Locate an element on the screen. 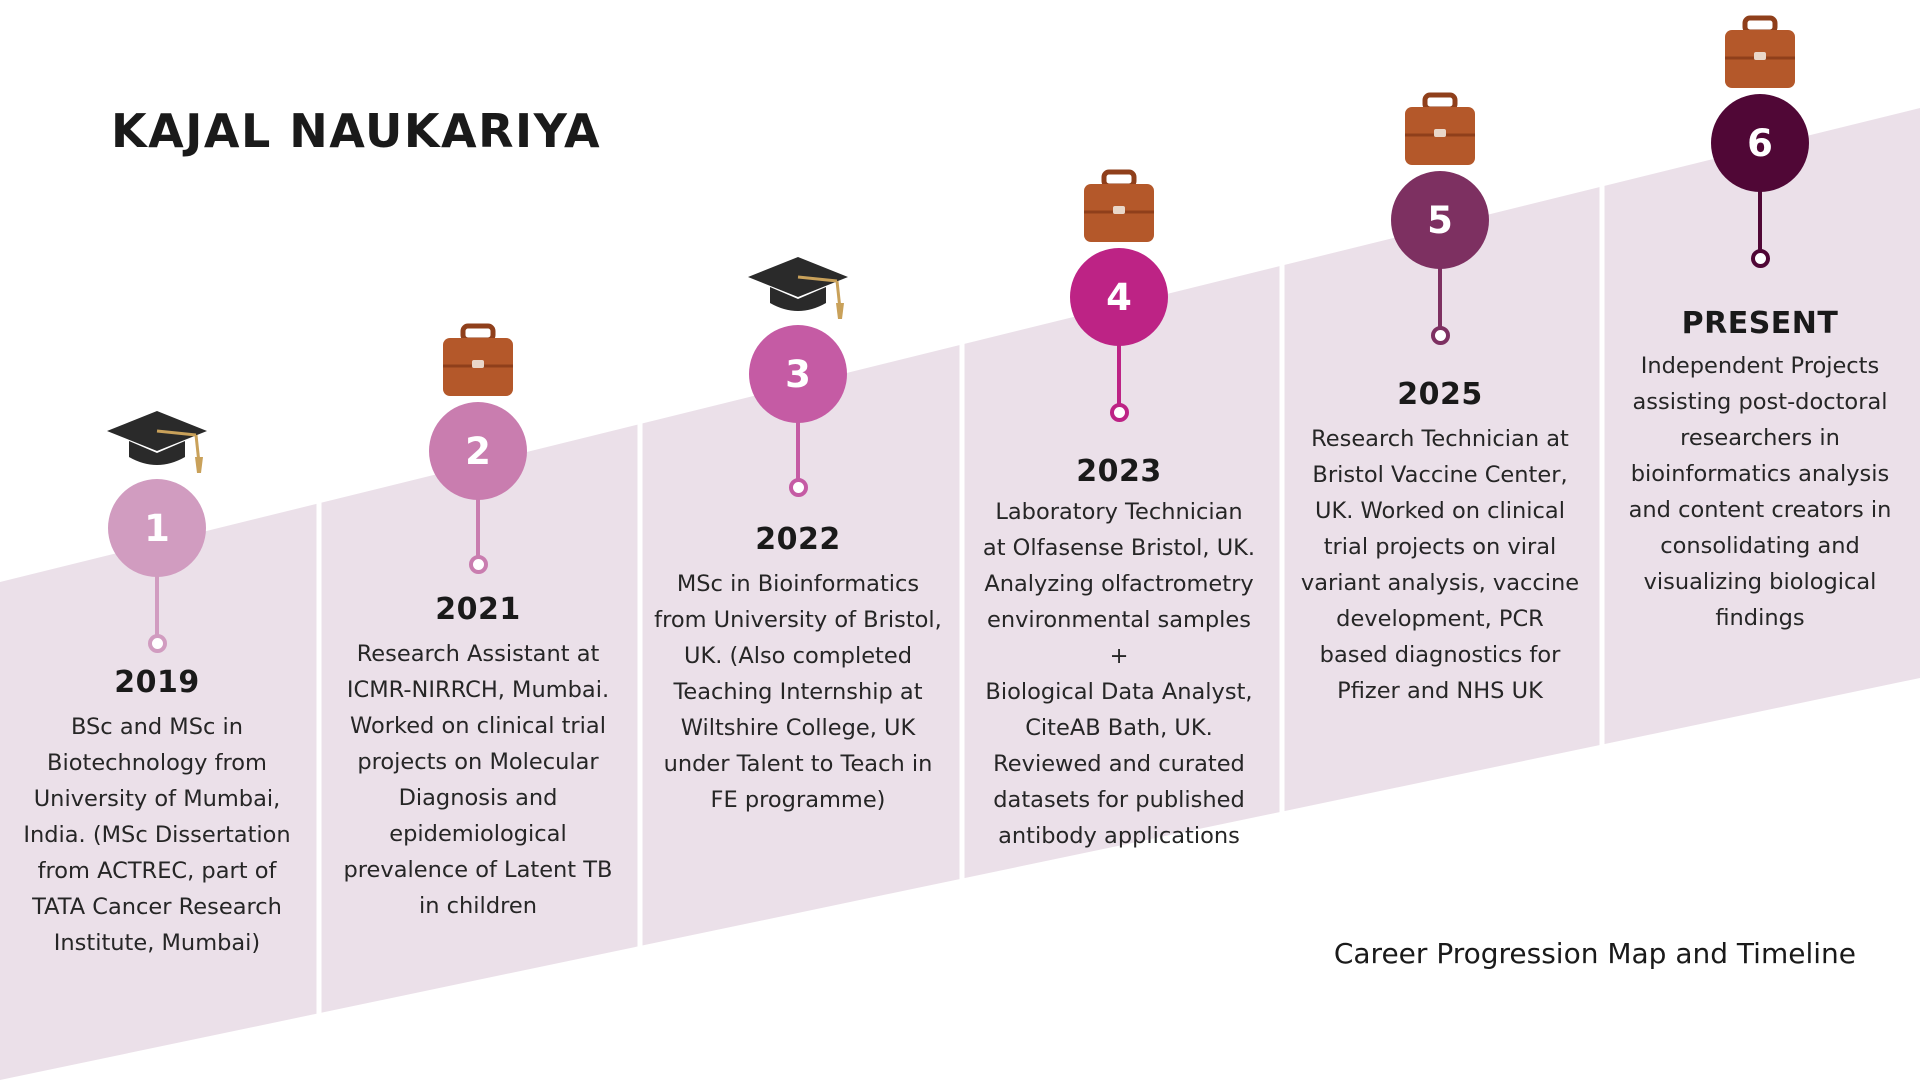  milestone-number-circle: 1 is located at coordinates (157, 528).